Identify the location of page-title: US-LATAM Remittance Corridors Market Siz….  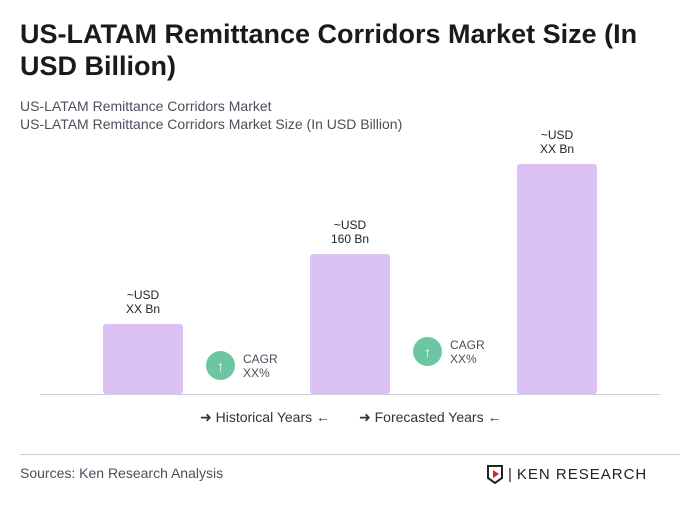
(329, 50).